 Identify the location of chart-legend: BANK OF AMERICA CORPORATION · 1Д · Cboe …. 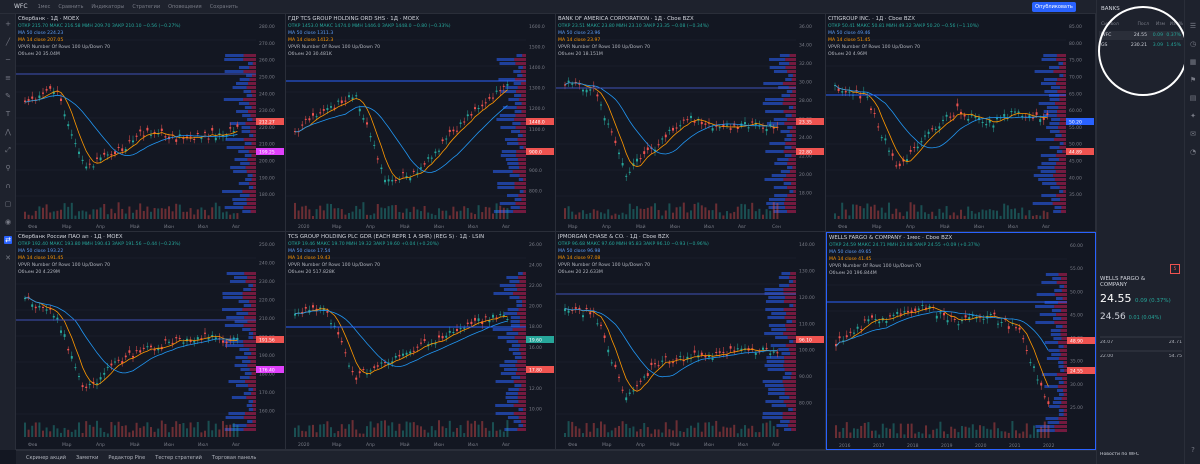
(663, 37).